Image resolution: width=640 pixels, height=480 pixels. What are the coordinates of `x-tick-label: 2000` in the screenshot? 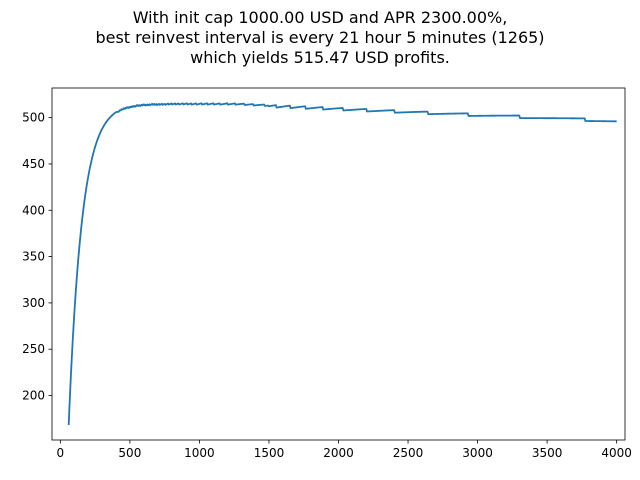 It's located at (338, 453).